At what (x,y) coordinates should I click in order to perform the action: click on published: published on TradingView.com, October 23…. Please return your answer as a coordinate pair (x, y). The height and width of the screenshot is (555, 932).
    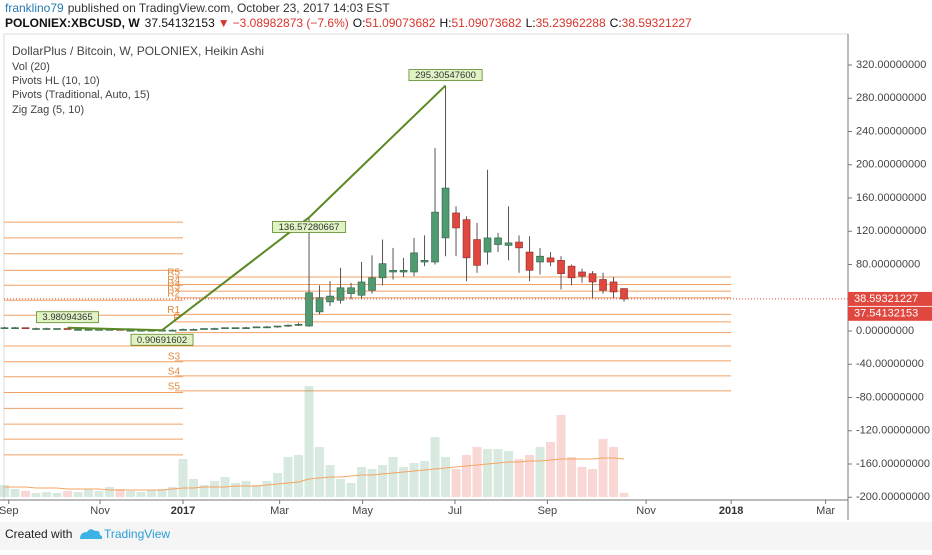
    Looking at the image, I should click on (229, 8).